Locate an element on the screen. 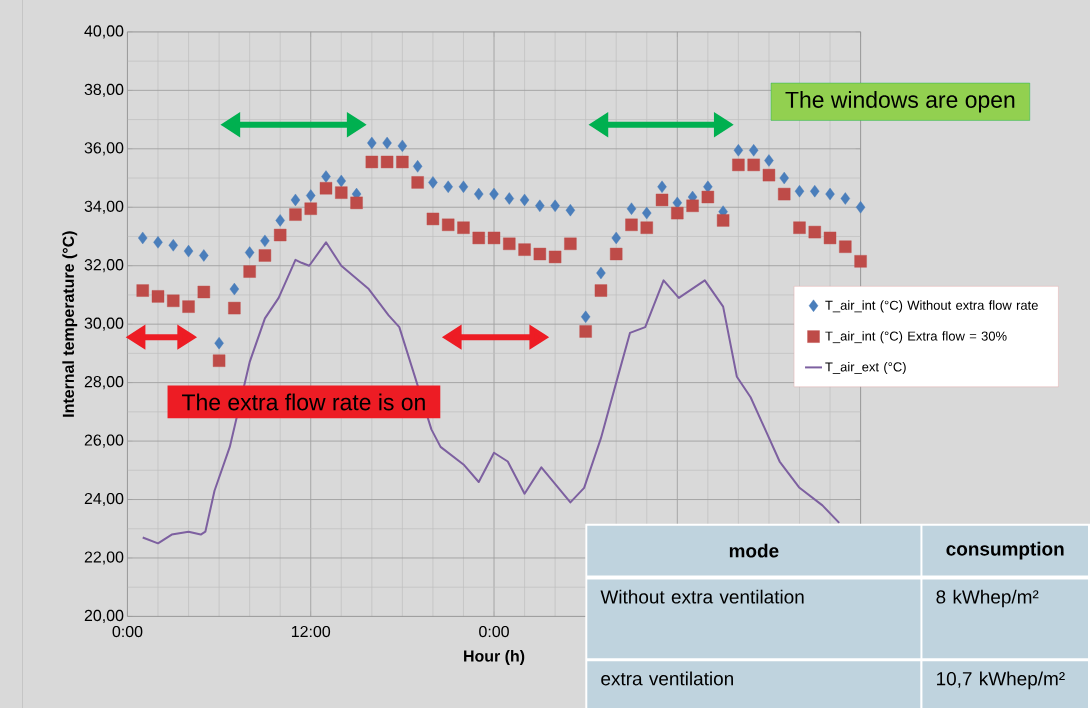 The image size is (1090, 708). x-axis-title: Hour (h) is located at coordinates (494, 657).